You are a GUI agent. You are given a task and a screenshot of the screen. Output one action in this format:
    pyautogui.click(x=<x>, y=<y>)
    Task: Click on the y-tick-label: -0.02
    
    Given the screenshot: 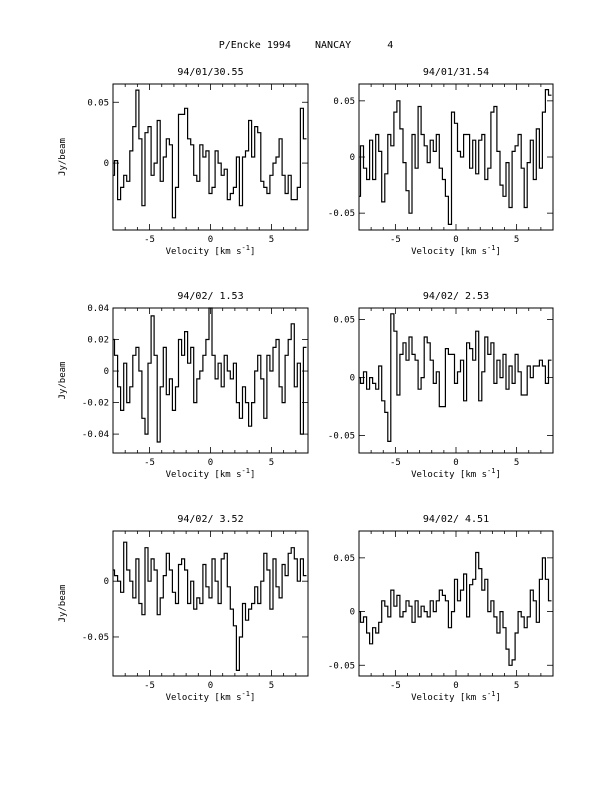 What is the action you would take?
    pyautogui.click(x=95, y=404)
    